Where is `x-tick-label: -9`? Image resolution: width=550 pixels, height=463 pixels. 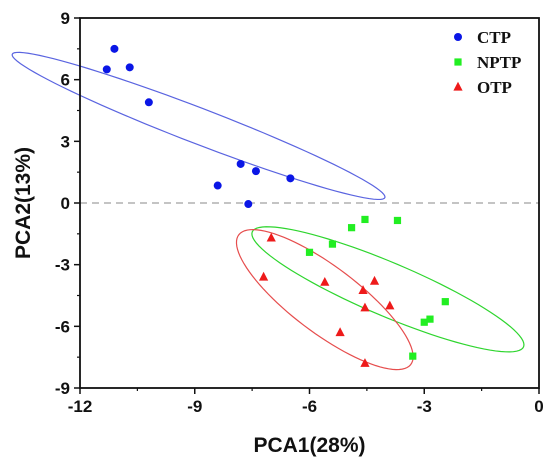
x-tick-label: -9 is located at coordinates (194, 406).